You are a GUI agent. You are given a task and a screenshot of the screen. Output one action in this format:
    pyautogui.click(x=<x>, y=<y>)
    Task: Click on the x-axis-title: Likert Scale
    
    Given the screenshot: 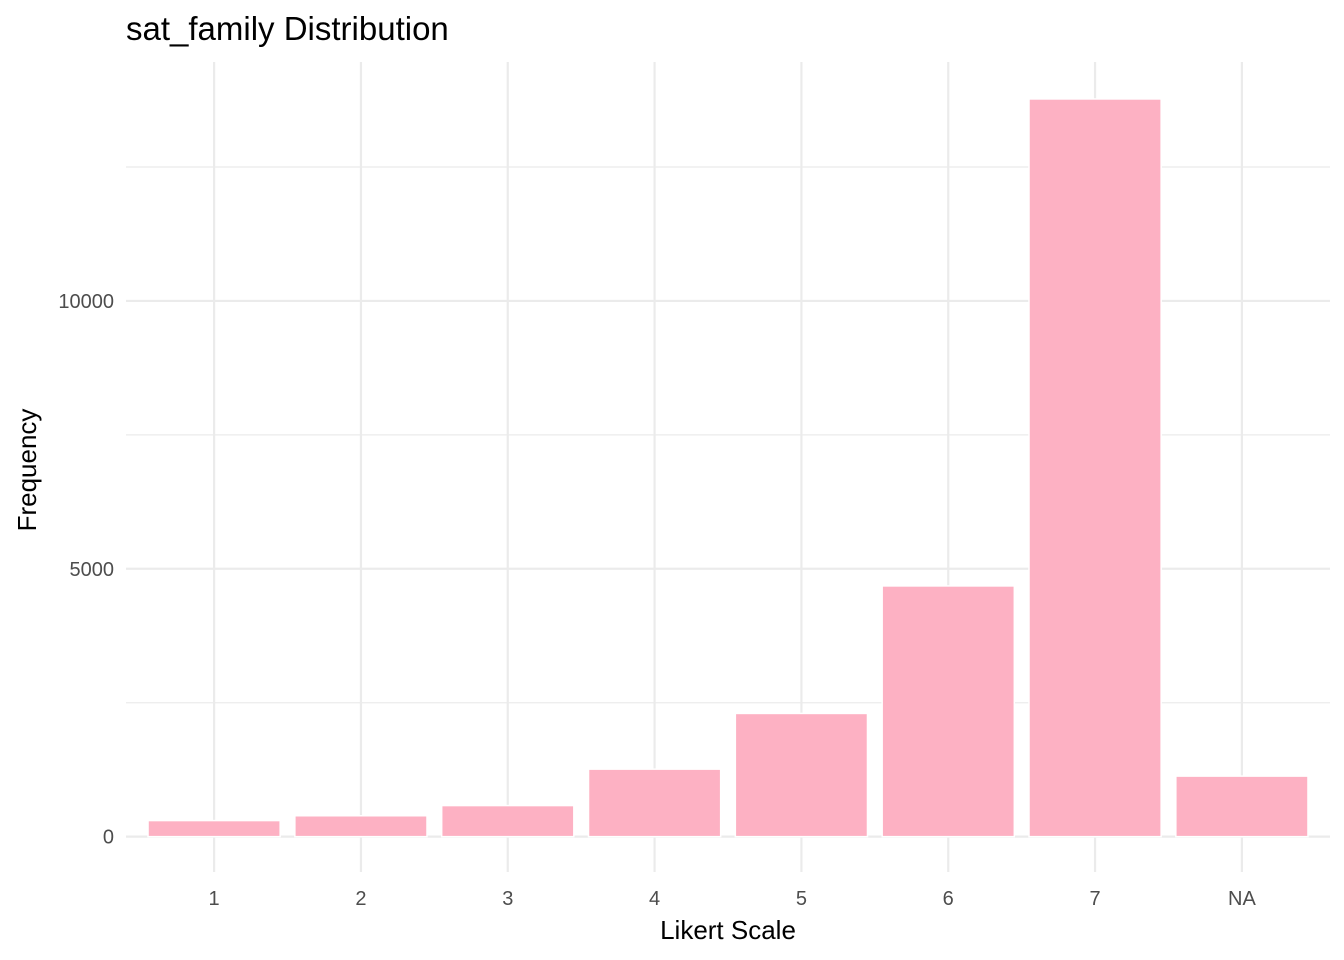 What is the action you would take?
    pyautogui.click(x=728, y=930)
    